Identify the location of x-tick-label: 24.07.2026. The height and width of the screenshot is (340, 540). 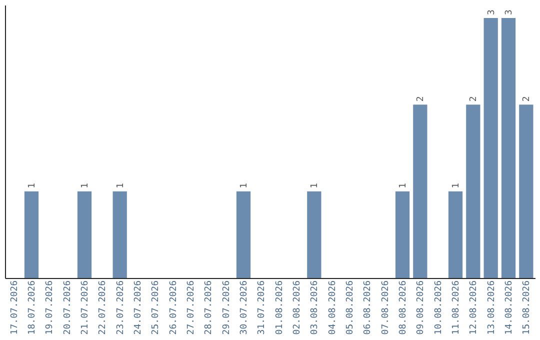
(139, 307).